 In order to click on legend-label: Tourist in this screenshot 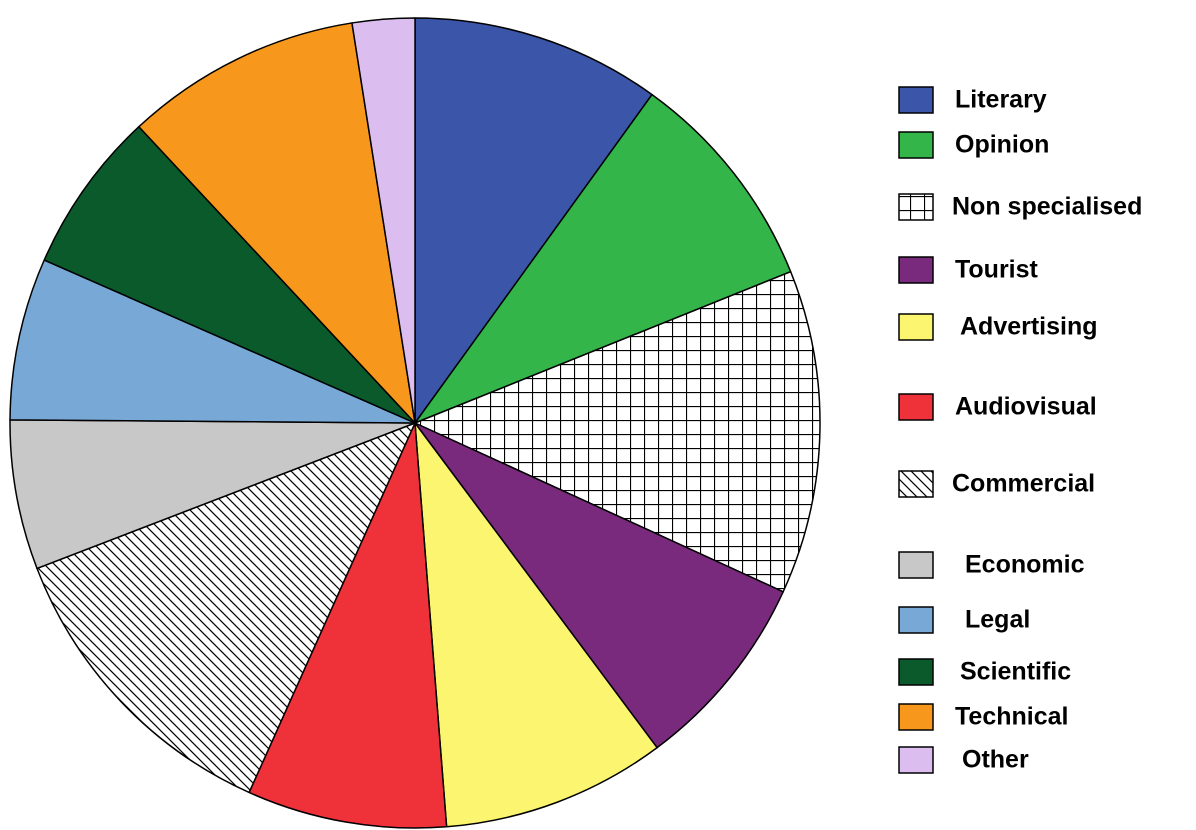, I will do `click(997, 270)`.